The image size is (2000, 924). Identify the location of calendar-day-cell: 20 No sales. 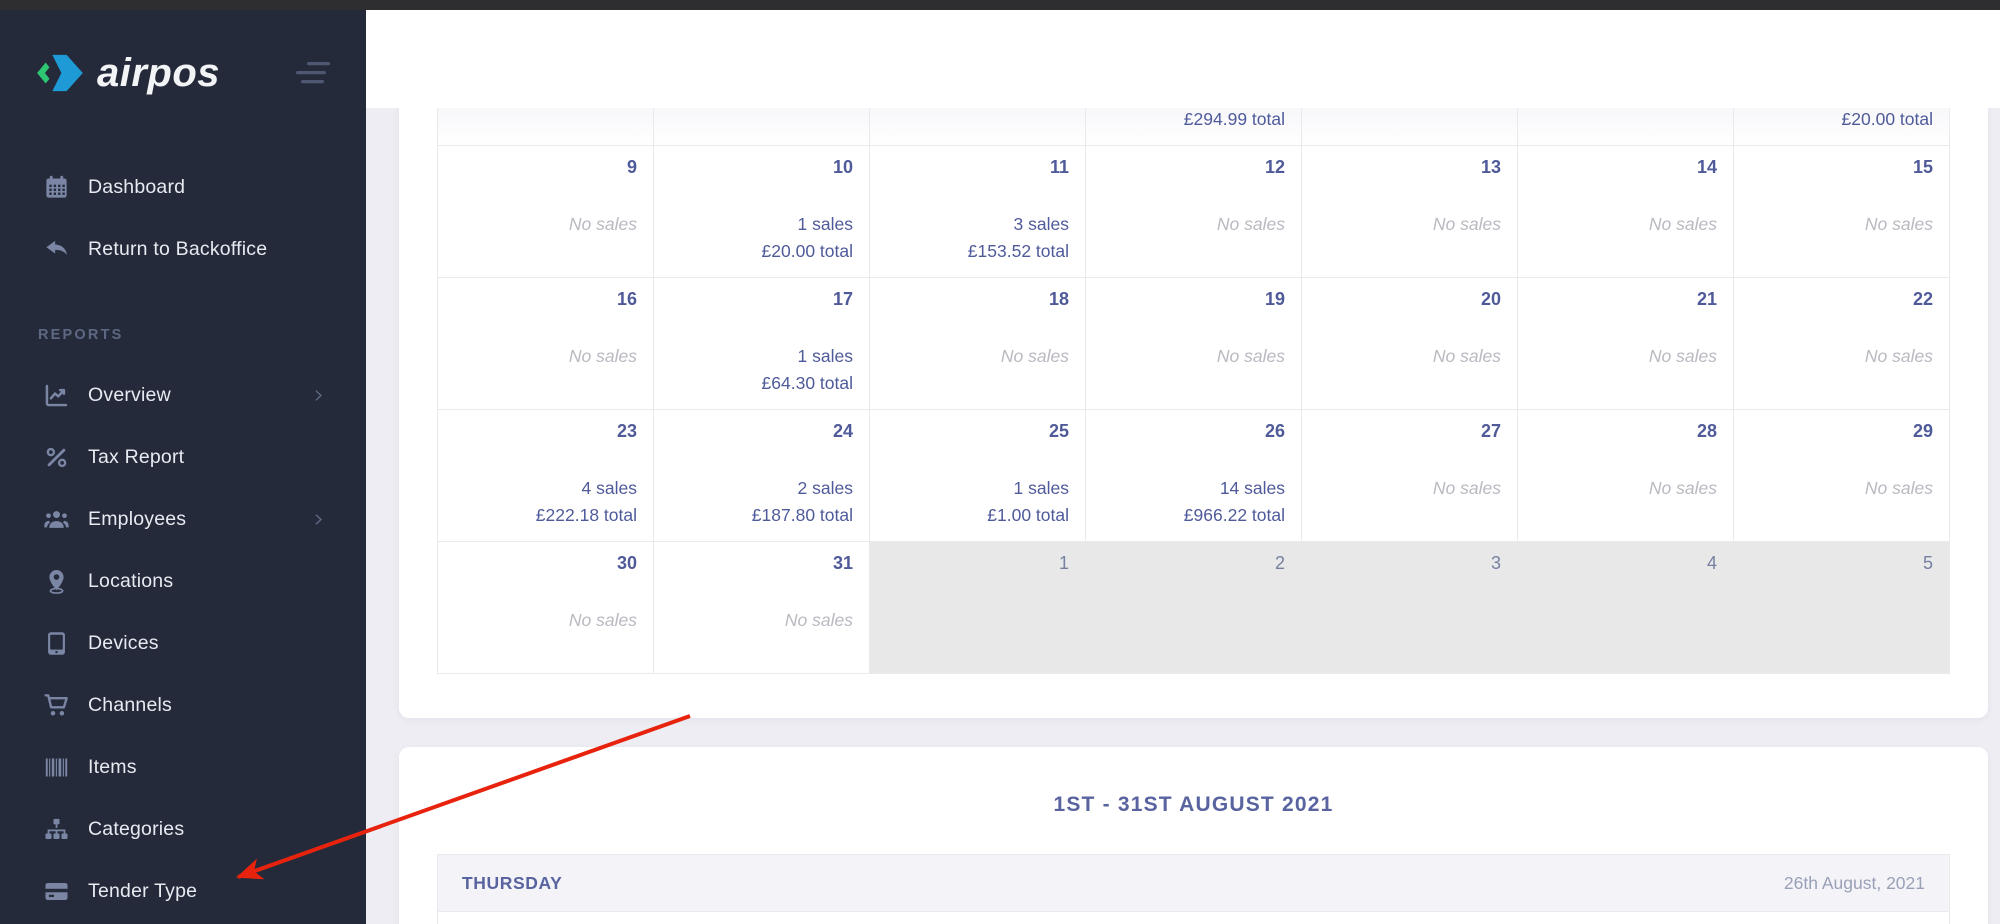
(1410, 344).